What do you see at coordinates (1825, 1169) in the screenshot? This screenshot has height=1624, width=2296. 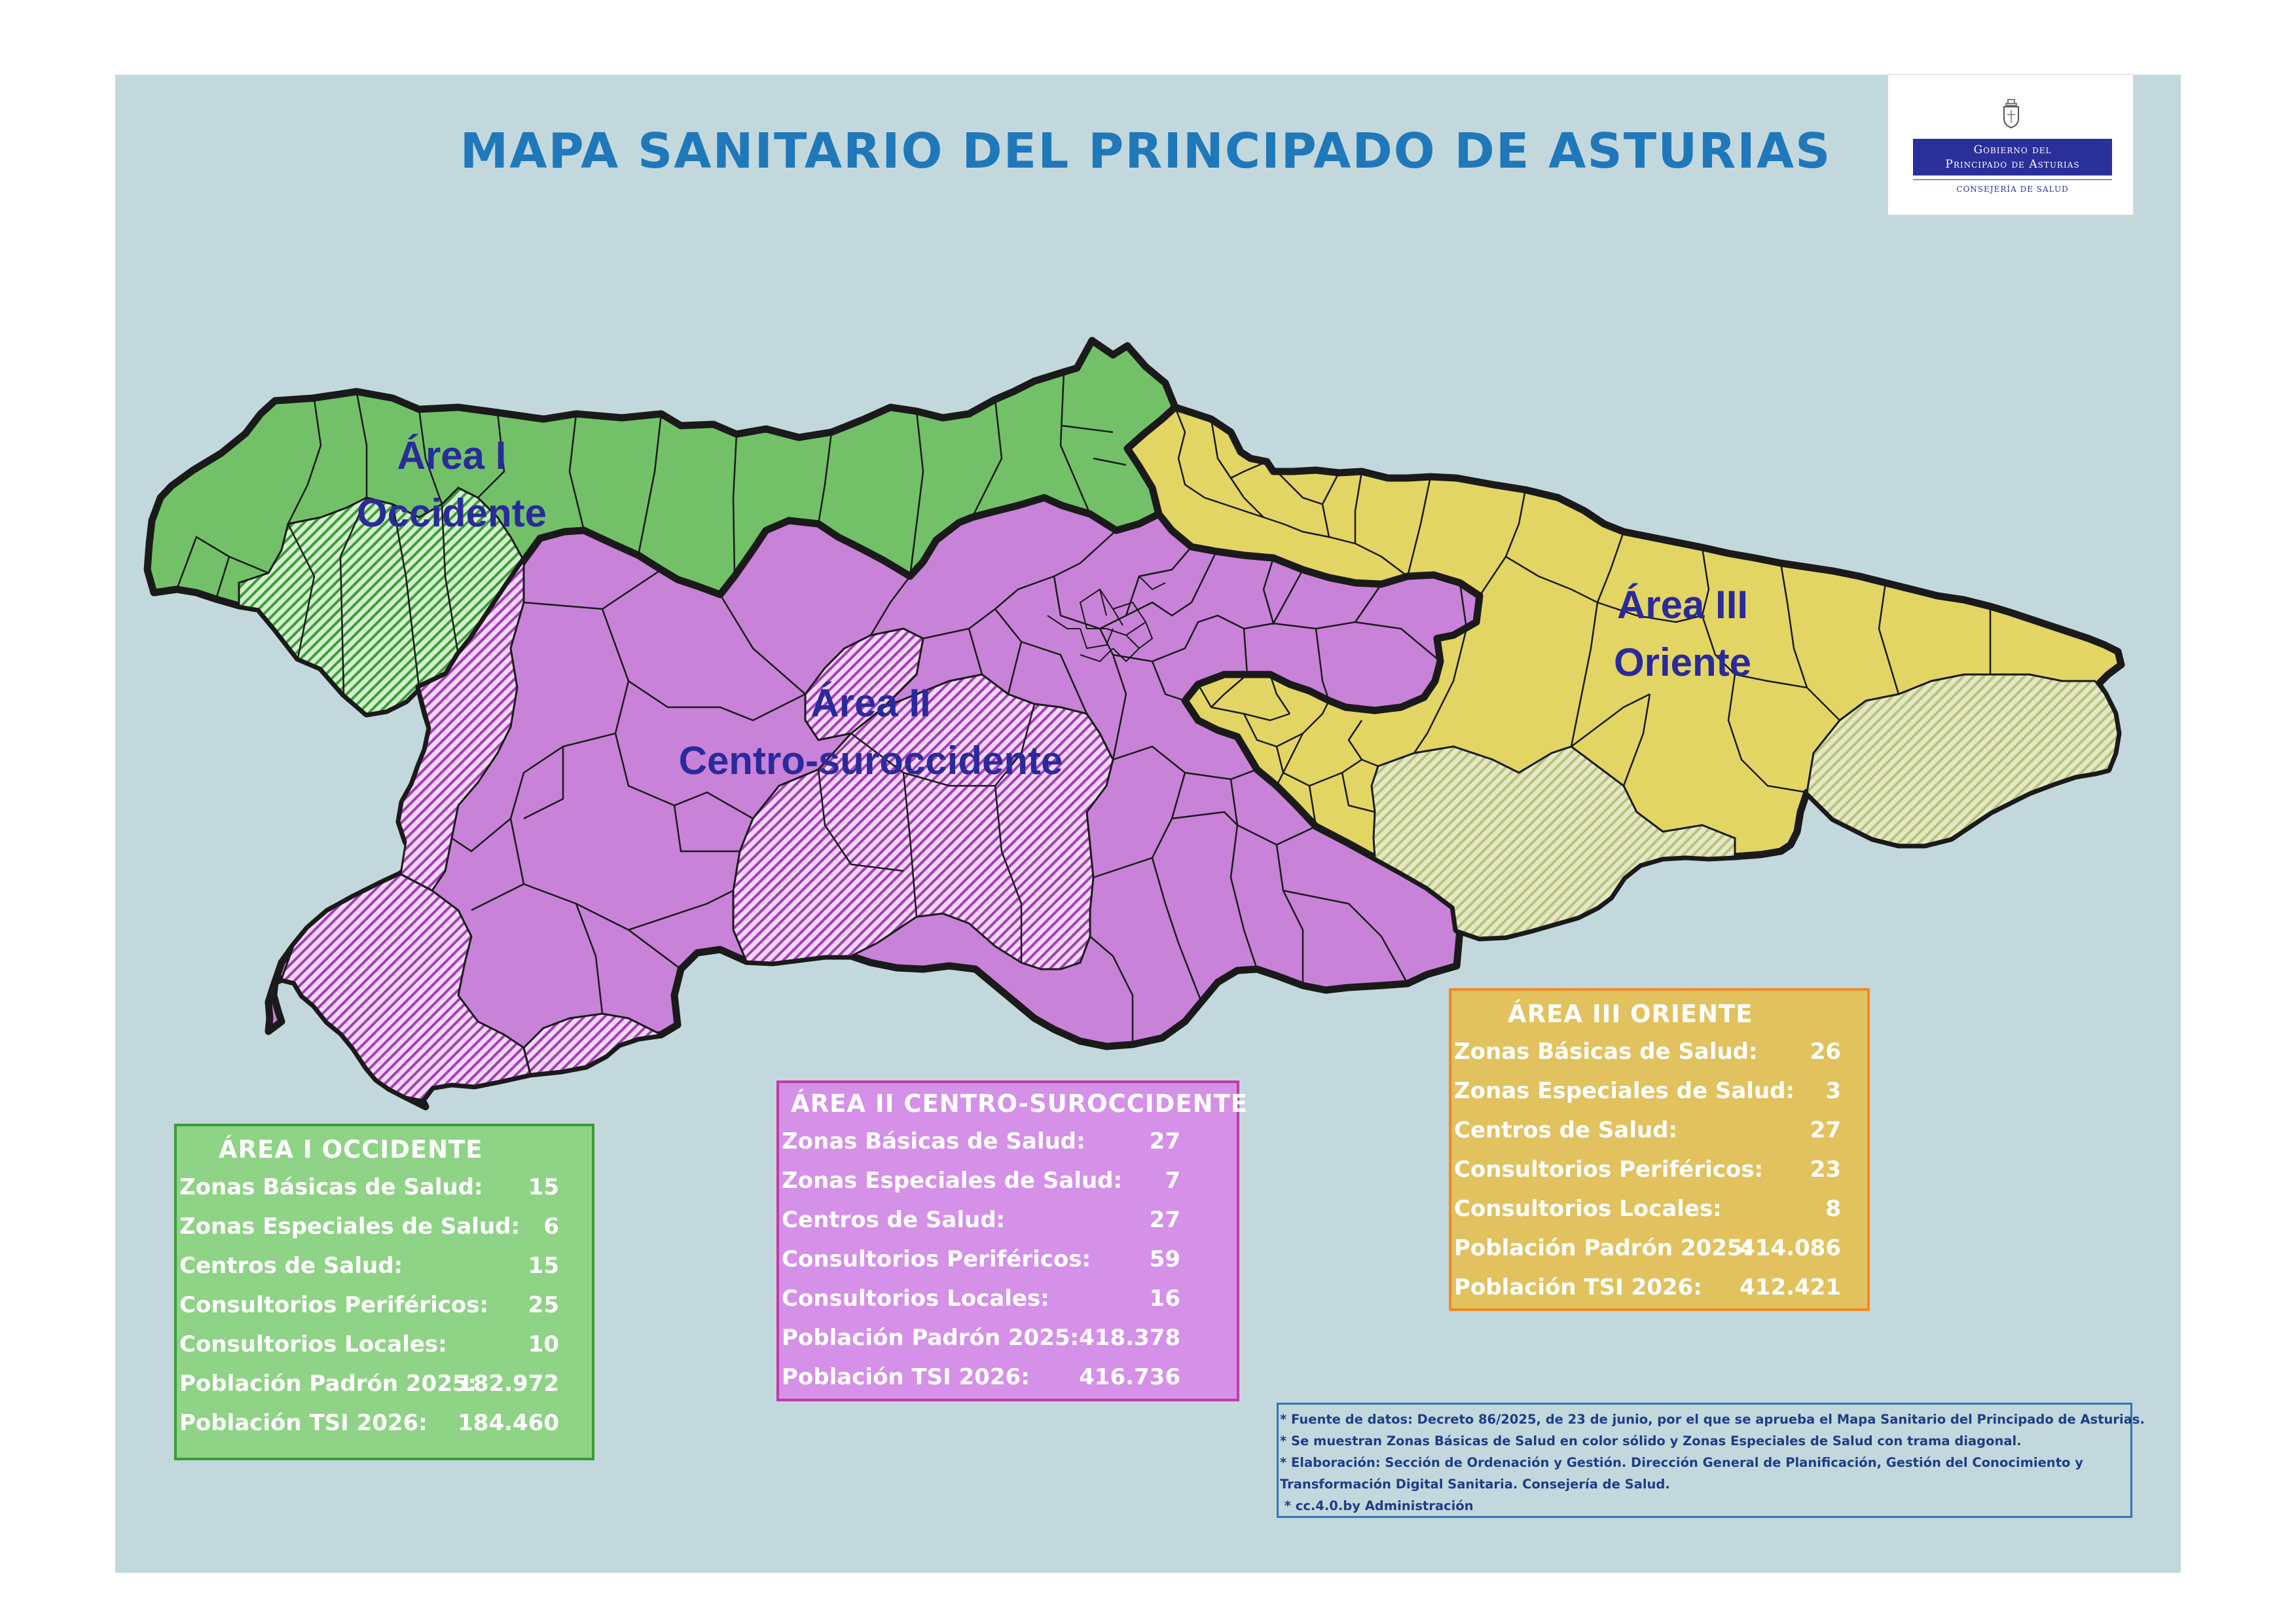 I see `stat-value: 23` at bounding box center [1825, 1169].